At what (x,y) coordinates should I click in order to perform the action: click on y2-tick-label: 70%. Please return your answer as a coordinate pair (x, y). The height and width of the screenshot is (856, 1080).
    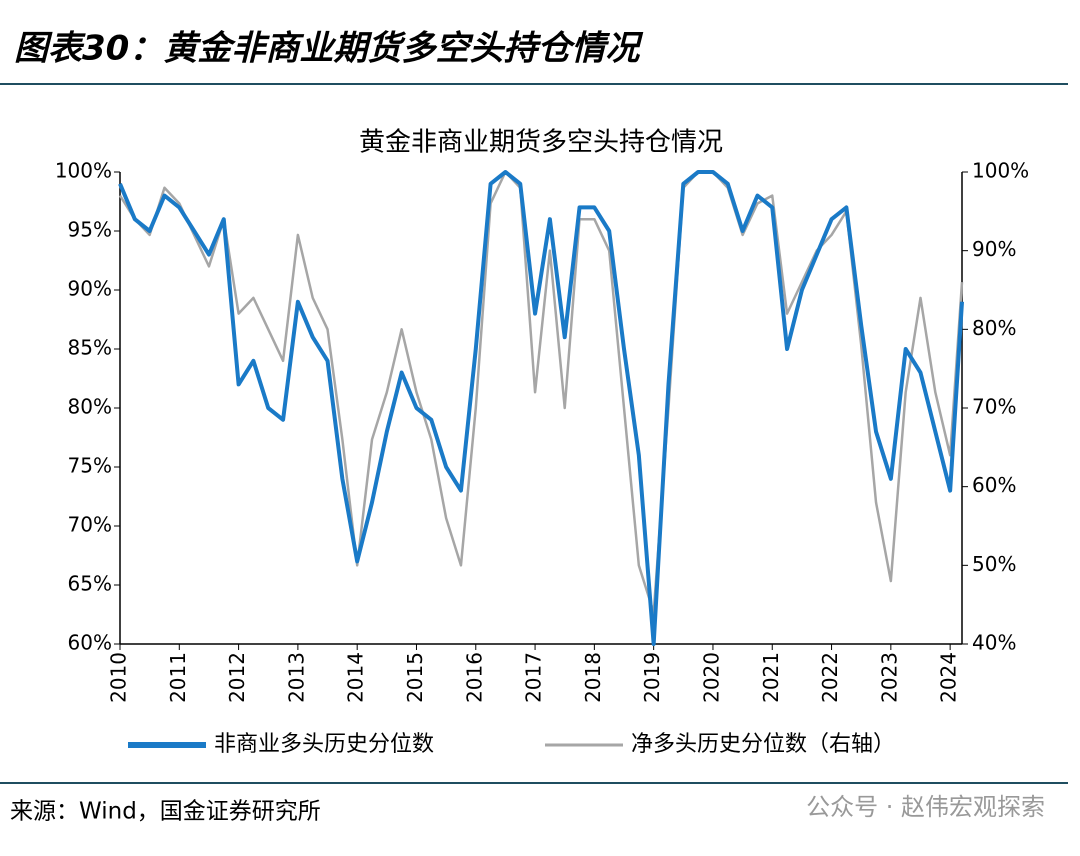
    Looking at the image, I should click on (994, 407).